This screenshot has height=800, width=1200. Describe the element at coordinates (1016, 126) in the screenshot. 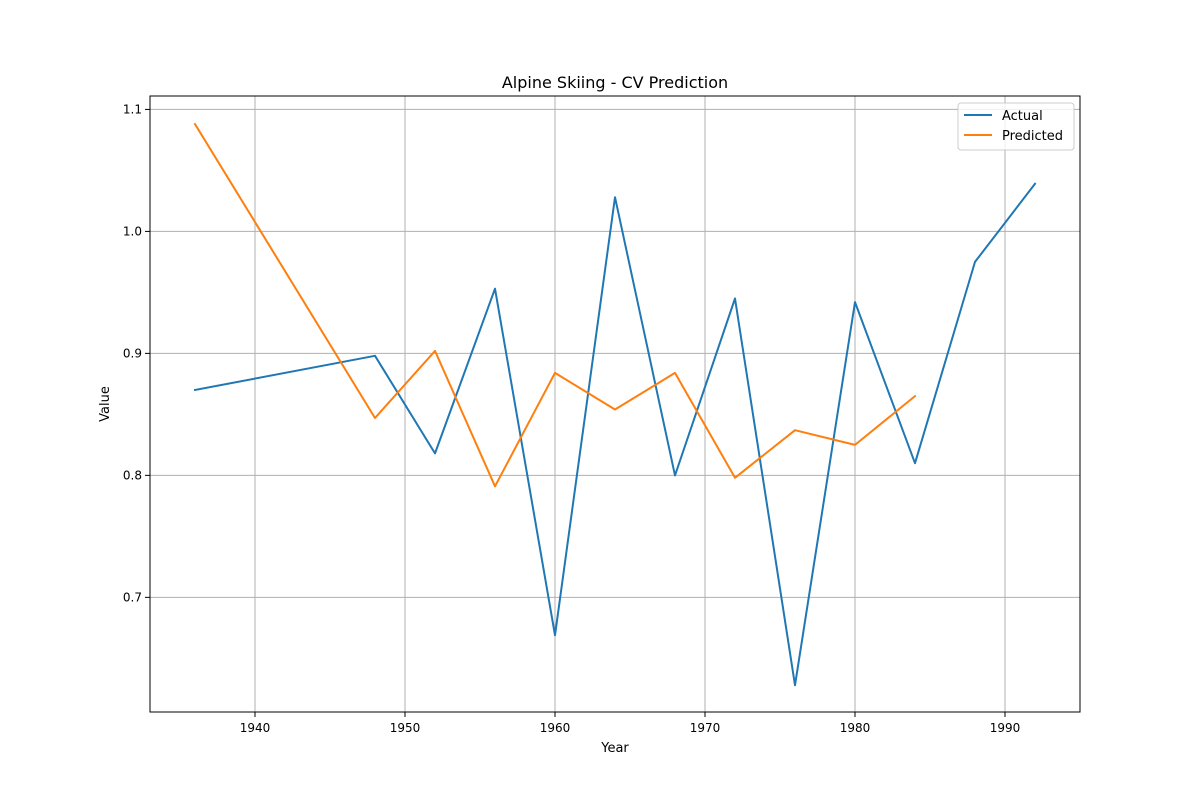

I see `legend: Actual Predicted` at that location.